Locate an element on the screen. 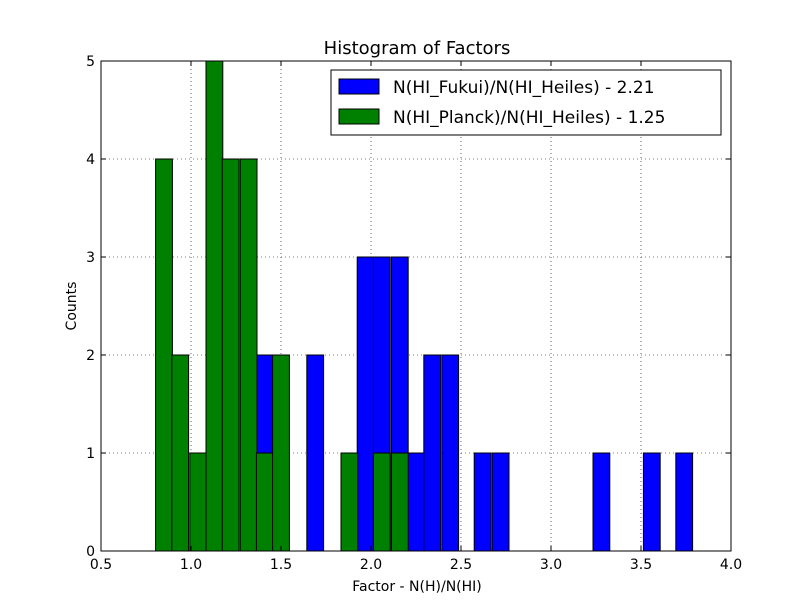  legend-swatch-planck is located at coordinates (359, 116).